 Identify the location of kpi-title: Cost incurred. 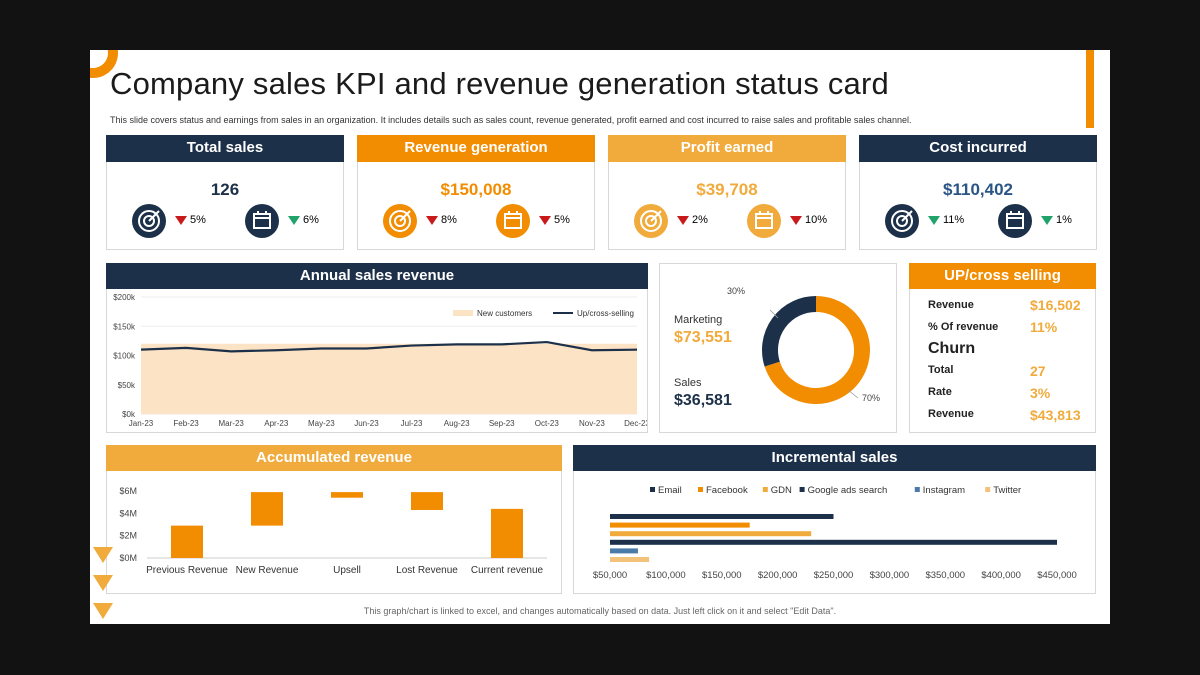
(978, 148).